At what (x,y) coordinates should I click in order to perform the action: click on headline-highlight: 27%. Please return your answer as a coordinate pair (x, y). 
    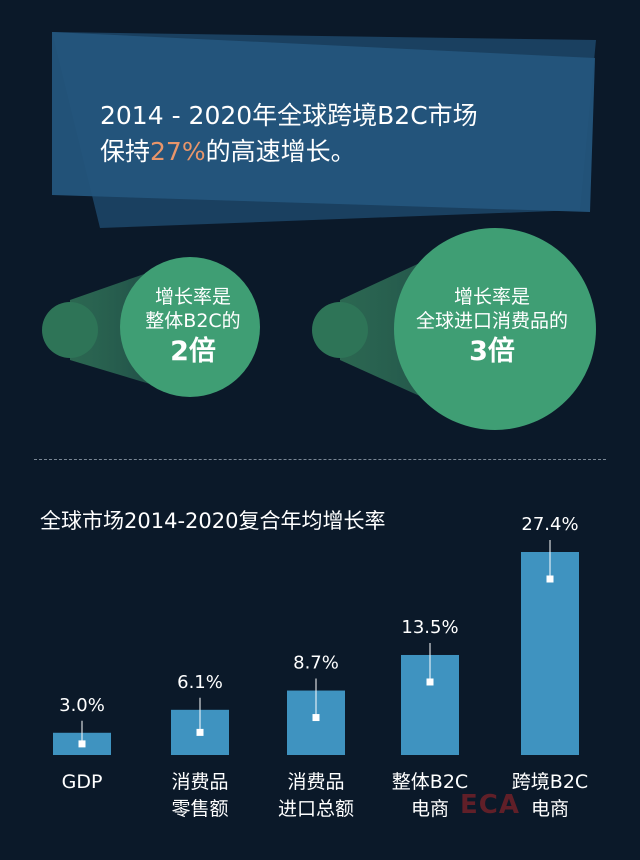
    Looking at the image, I should click on (178, 151).